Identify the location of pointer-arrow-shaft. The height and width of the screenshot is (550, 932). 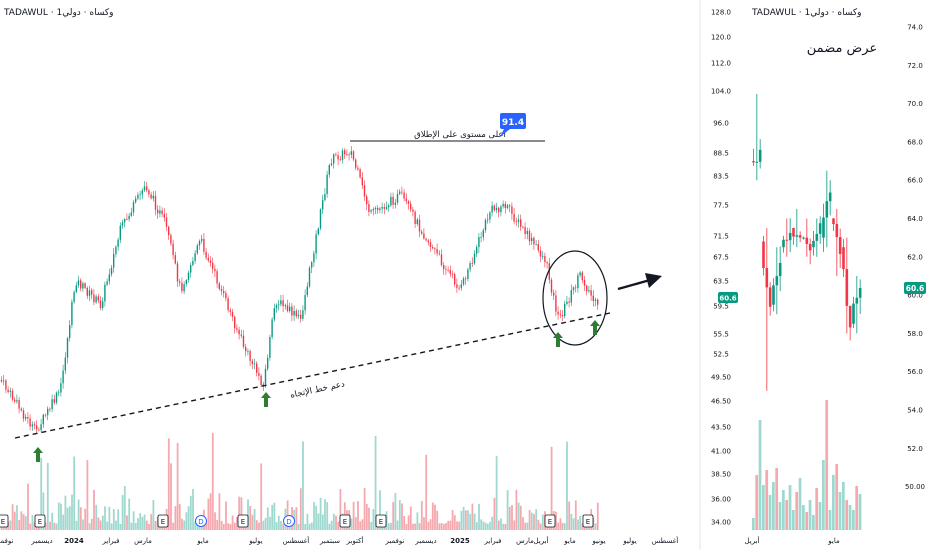
(634, 284).